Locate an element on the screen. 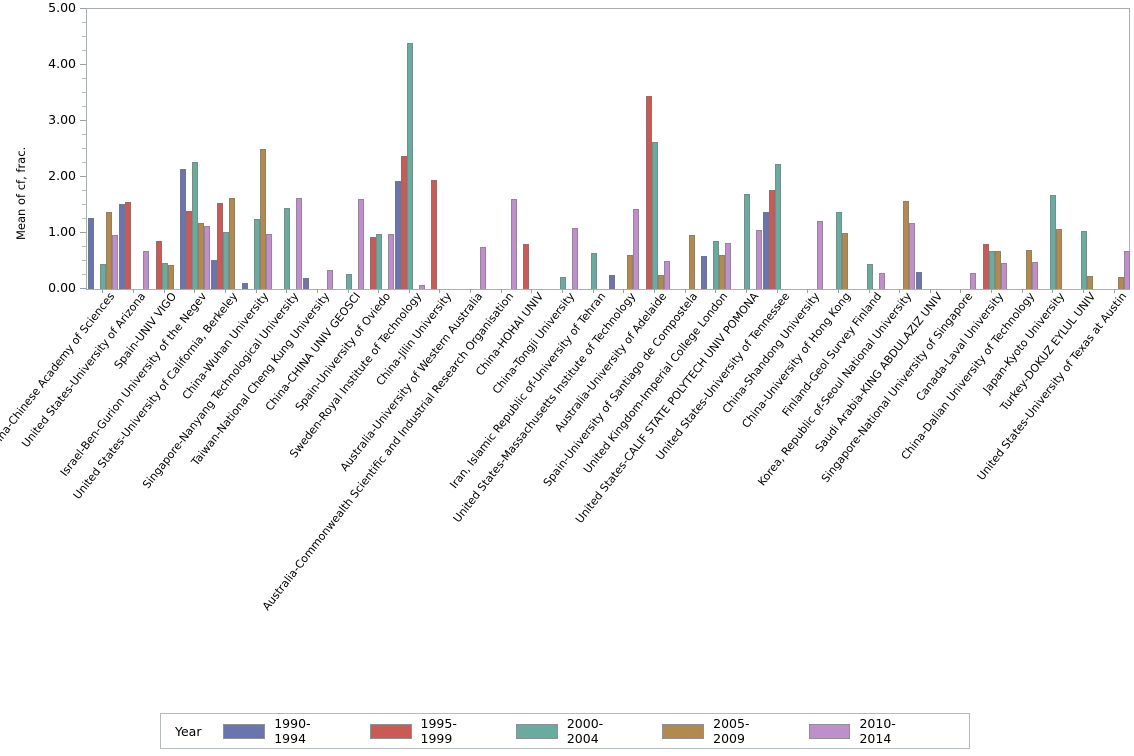  legend-item: 1990-1994 is located at coordinates (279, 731).